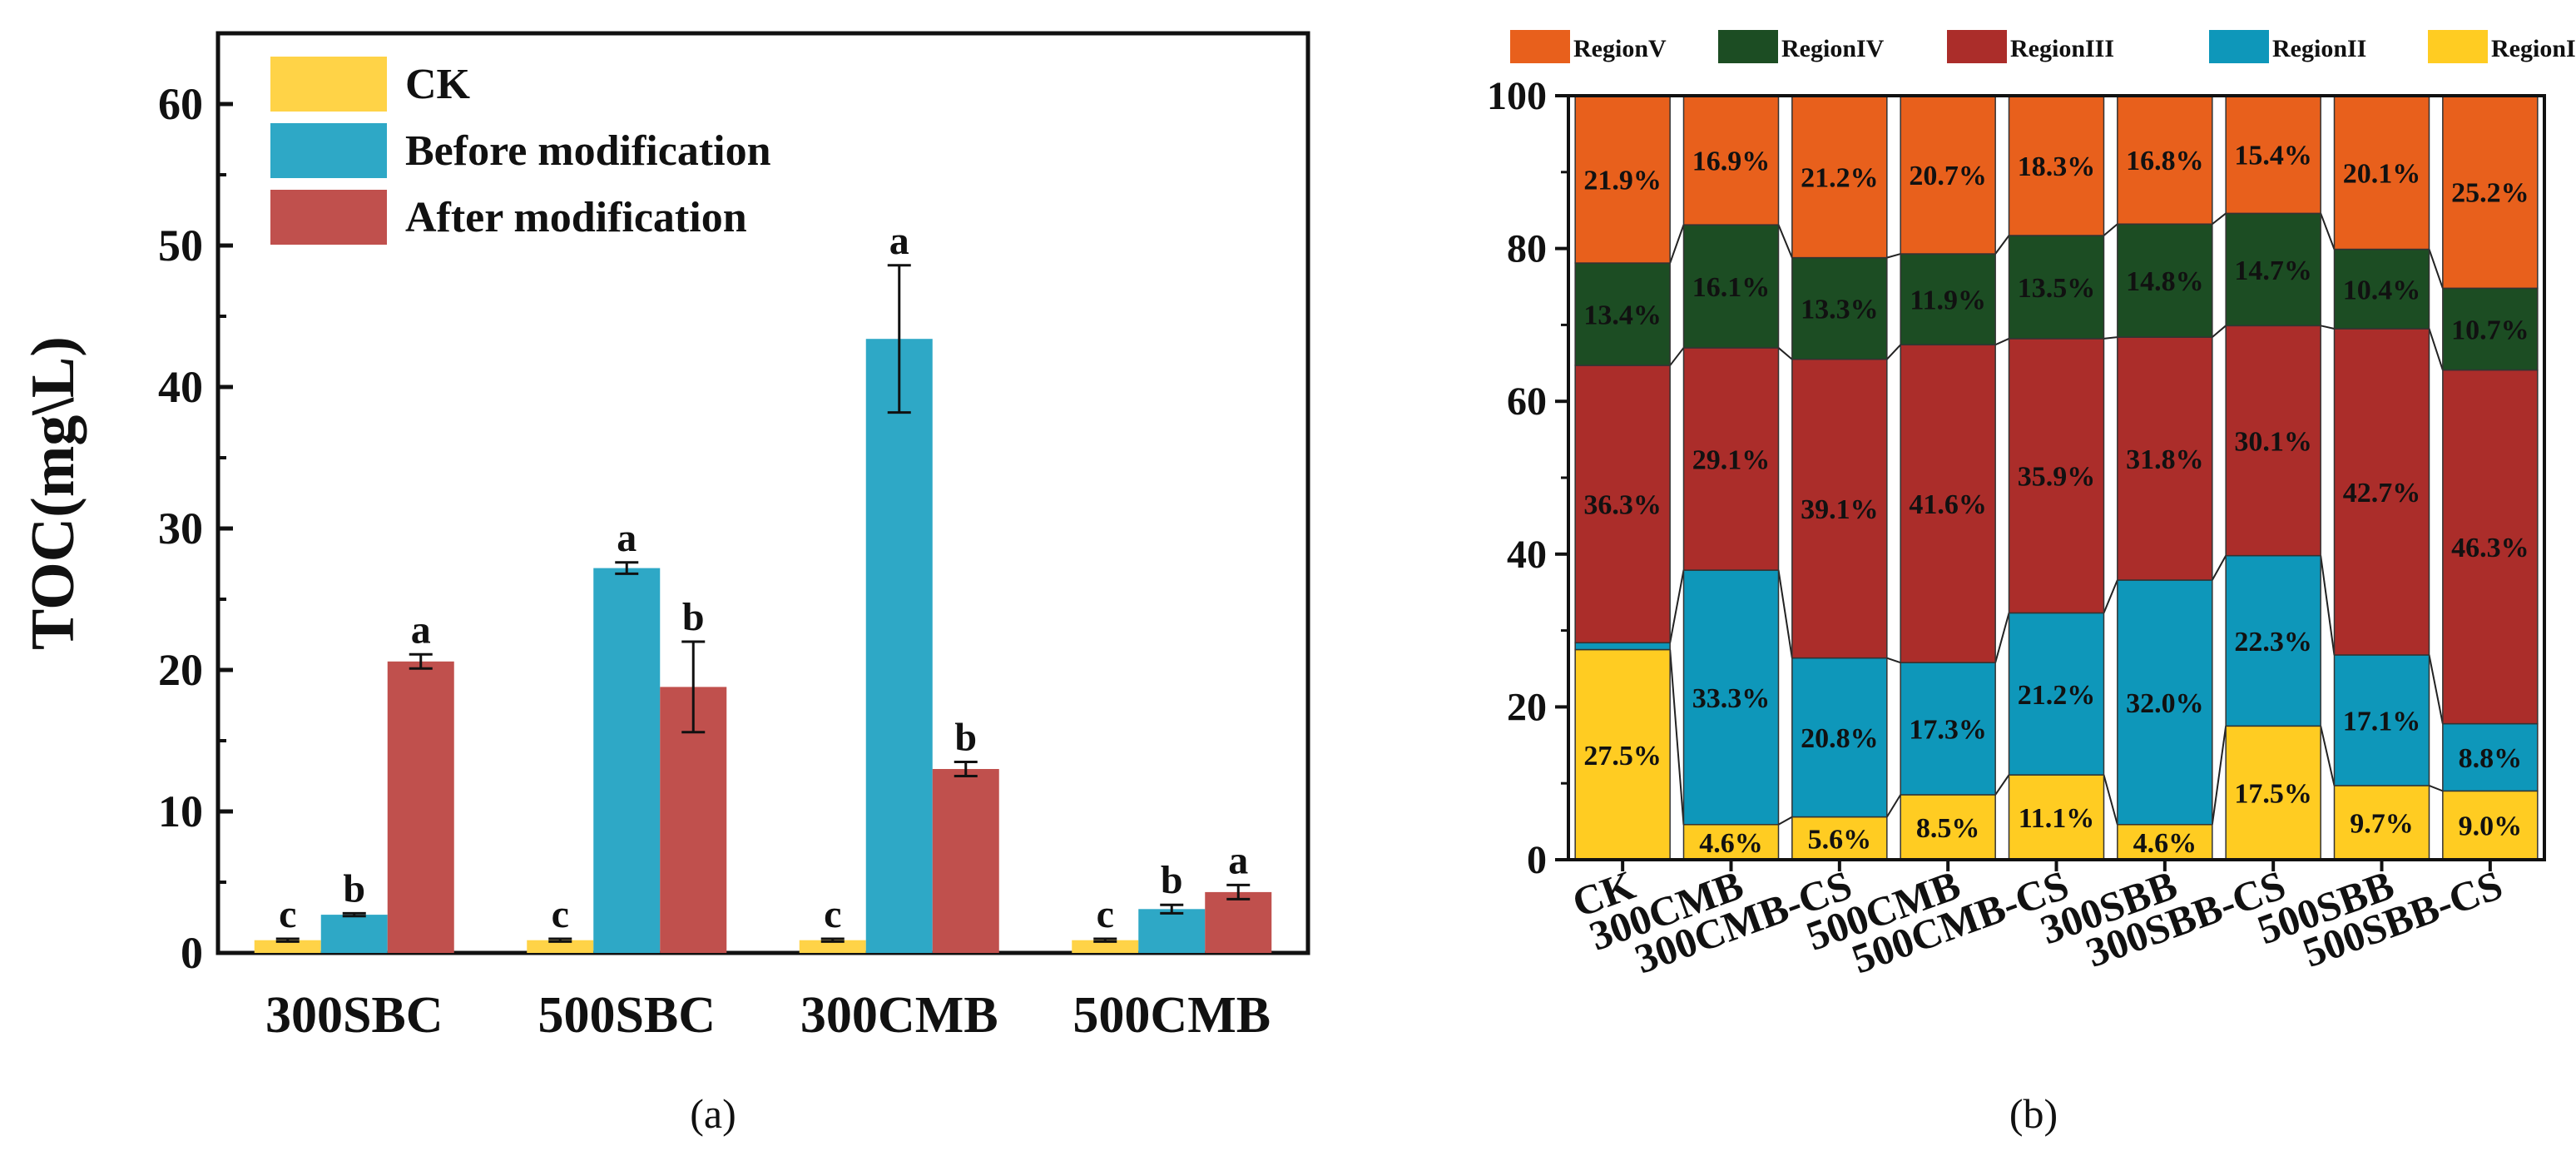  Describe the element at coordinates (1623, 505) in the screenshot. I see `segment-label: 36.3%` at that location.